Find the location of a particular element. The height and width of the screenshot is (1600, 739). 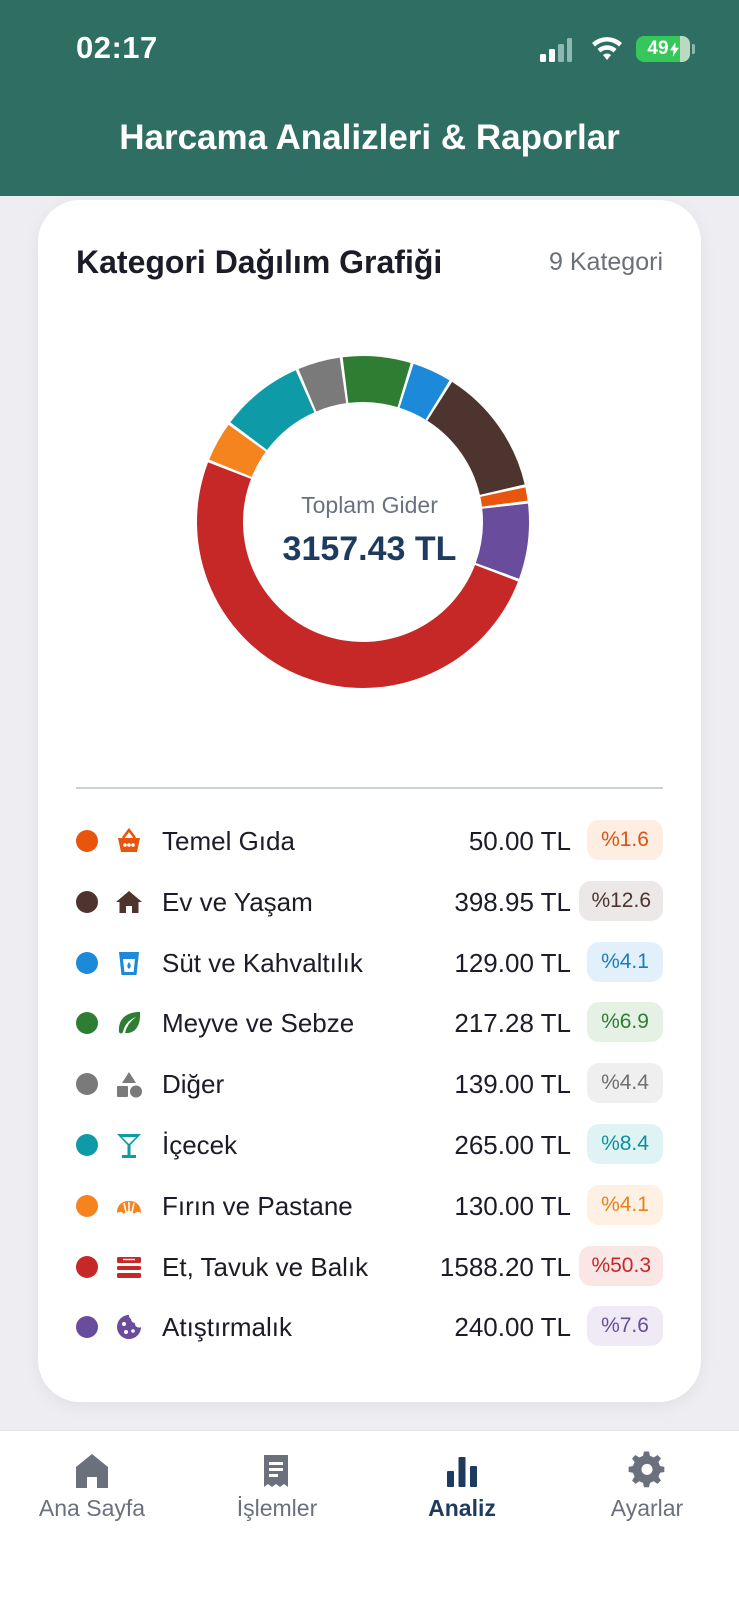

category-amount: 217.28 TL is located at coordinates (512, 1023).